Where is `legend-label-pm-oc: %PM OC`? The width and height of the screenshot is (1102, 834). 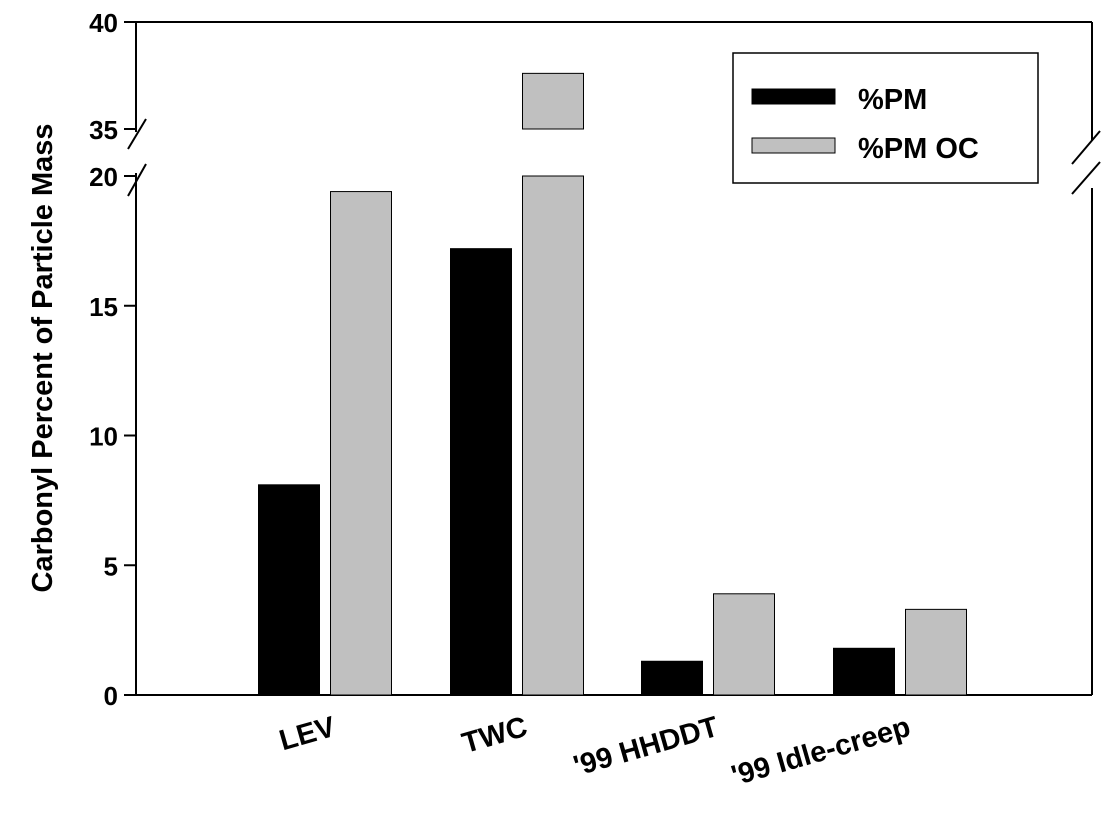
legend-label-pm-oc: %PM OC is located at coordinates (918, 149).